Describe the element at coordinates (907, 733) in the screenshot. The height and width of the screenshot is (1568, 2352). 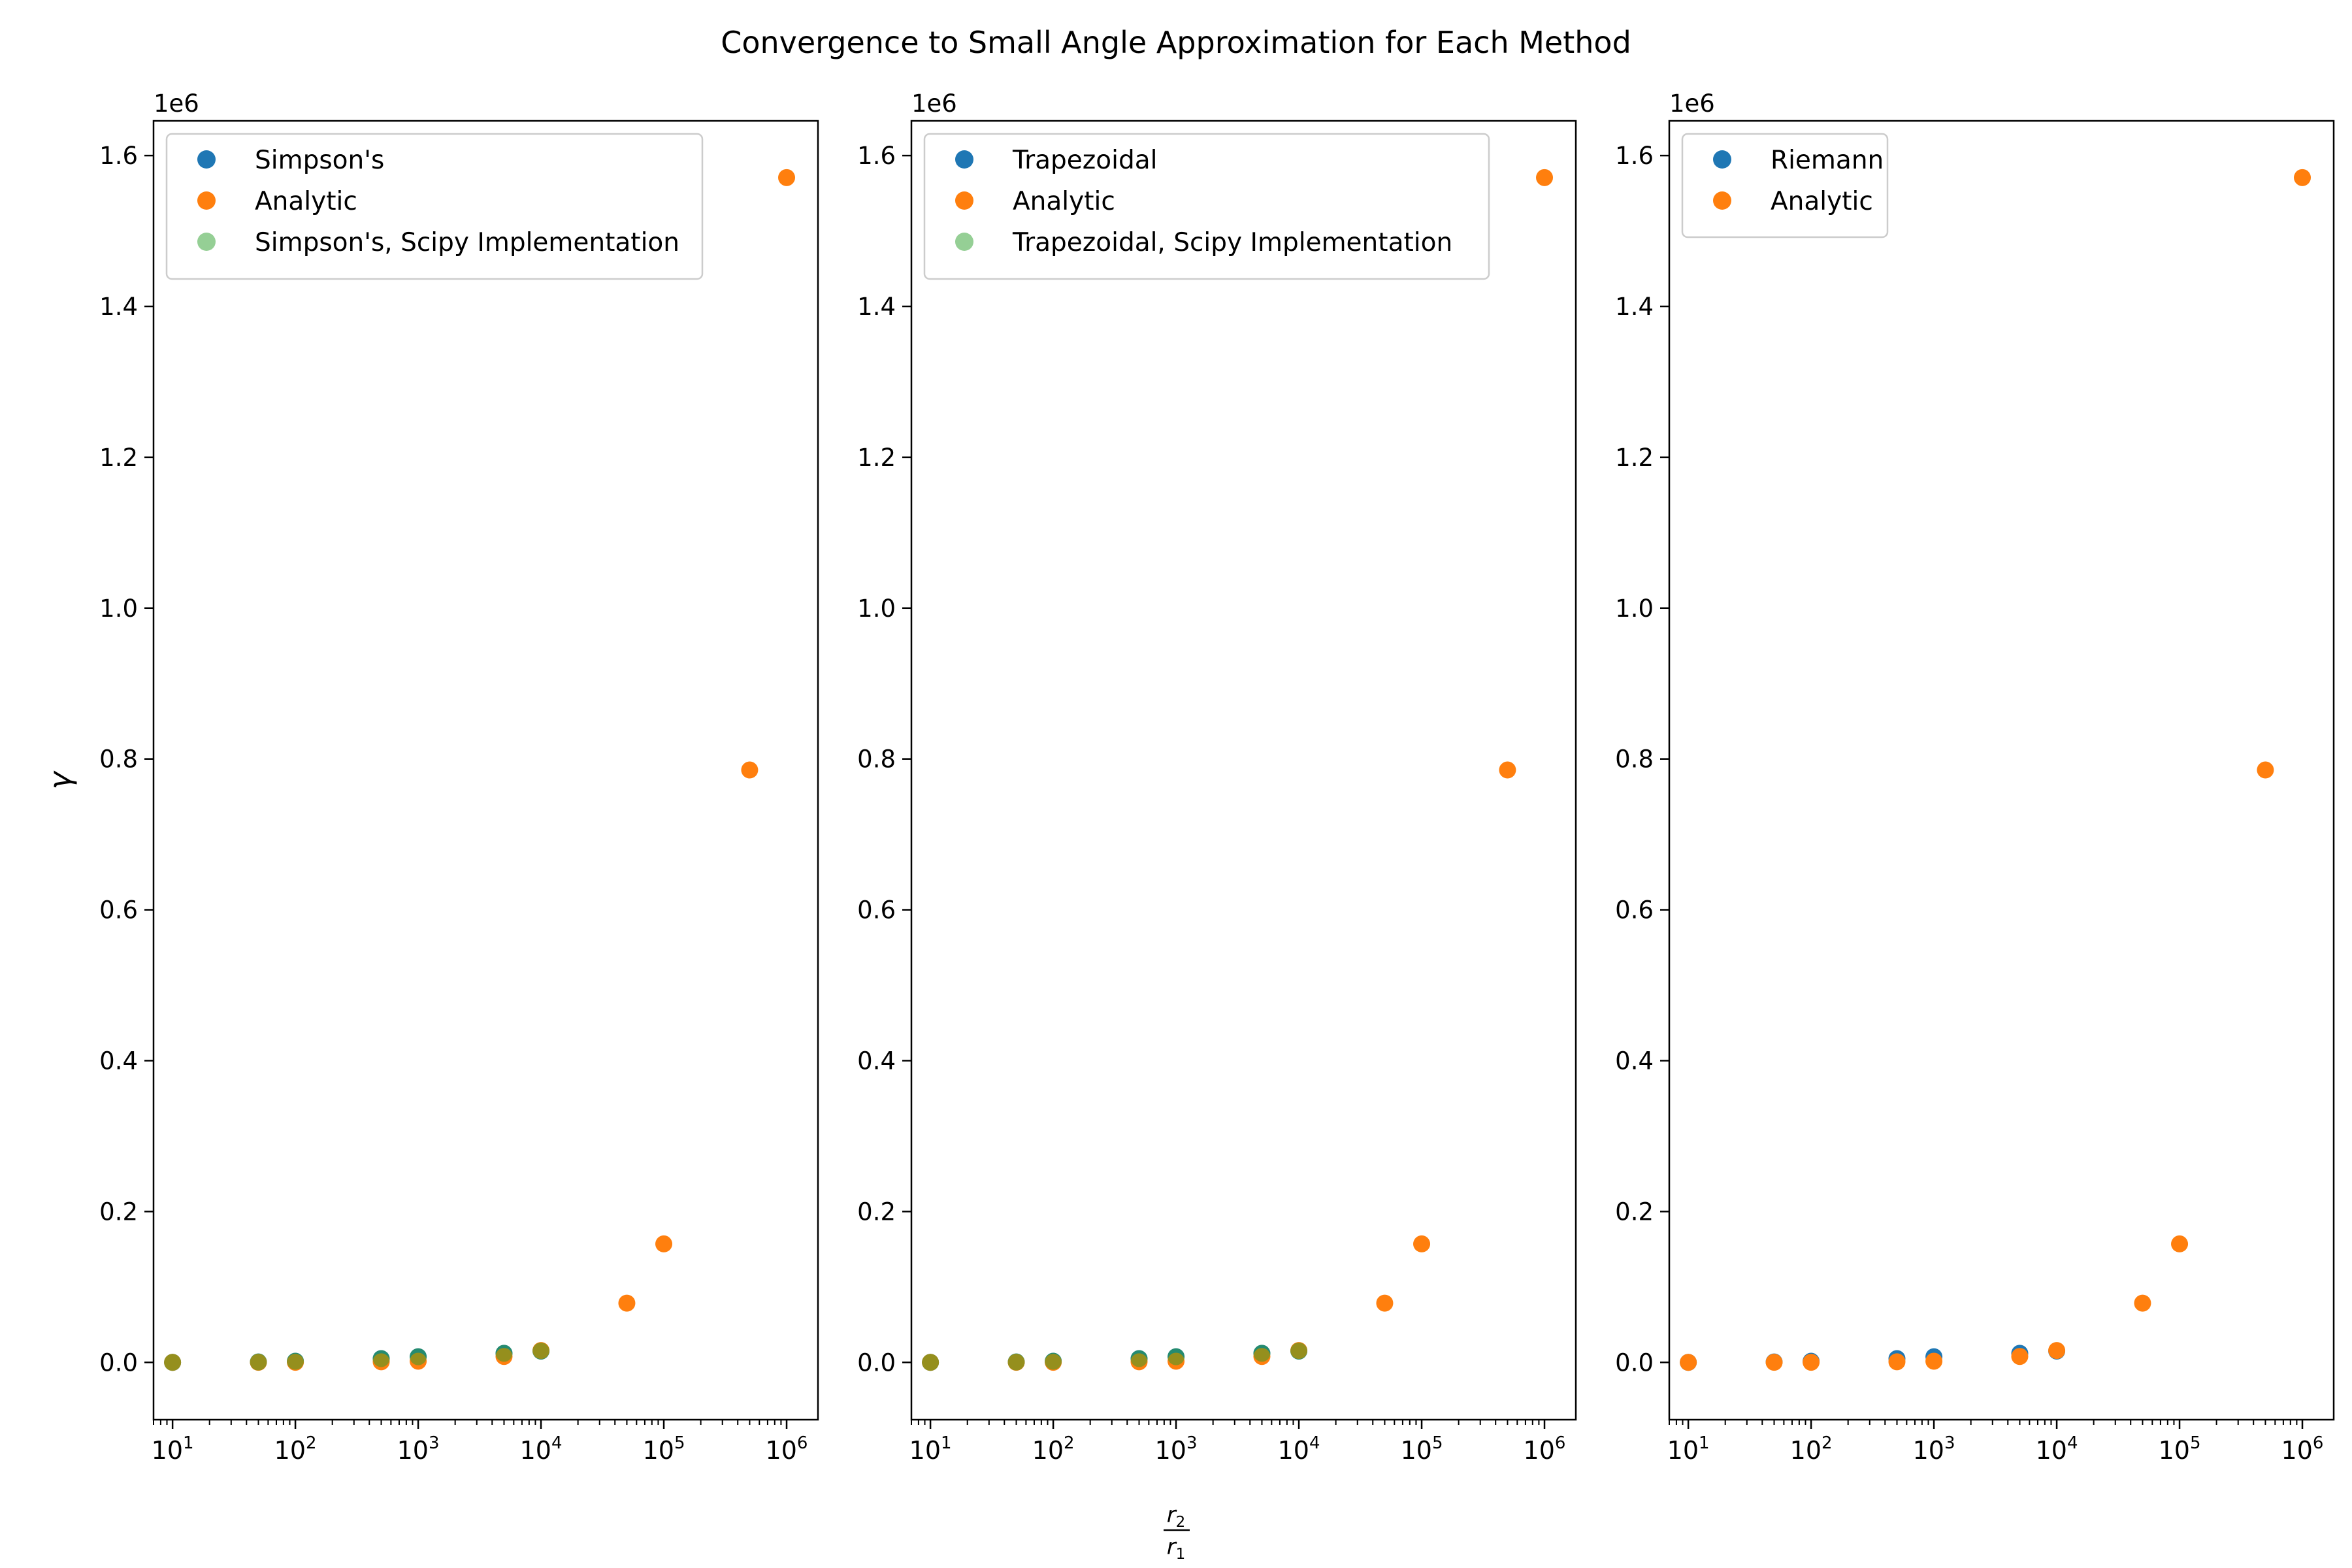
I see `y-axis-ticks: 0.0 0.2 0.4 0.6 0.8 1.0 1.2 1.4 1.6 1e6` at that location.